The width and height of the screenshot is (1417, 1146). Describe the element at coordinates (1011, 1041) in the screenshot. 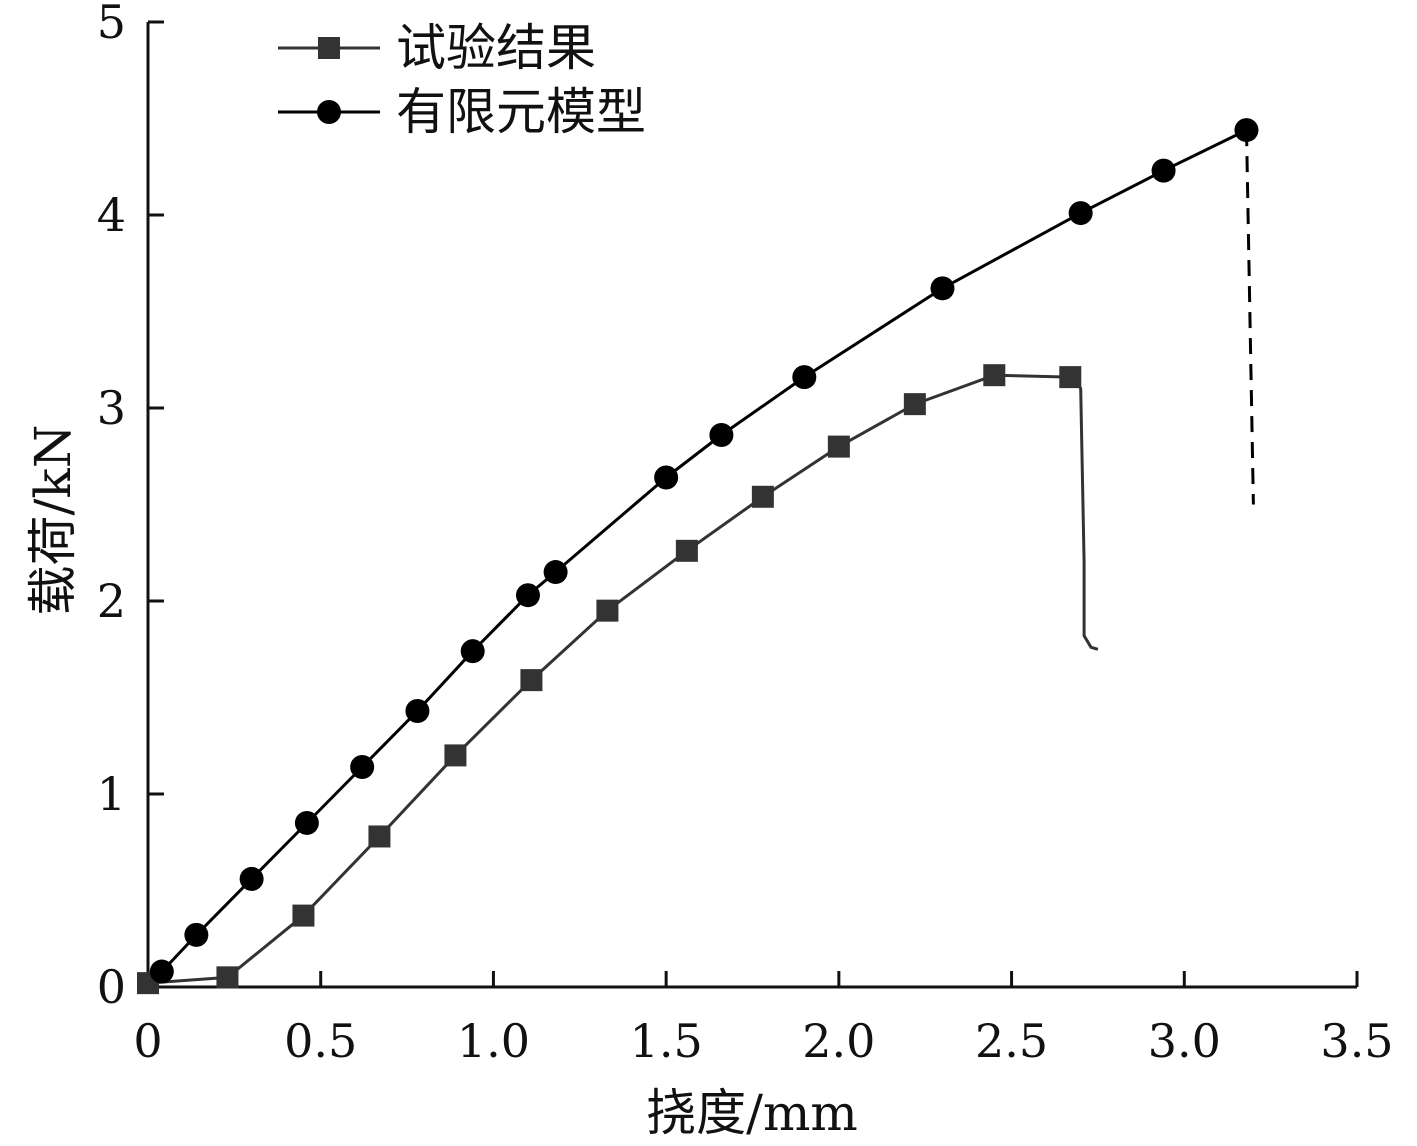

I see `x-tick-label: 2.5` at that location.